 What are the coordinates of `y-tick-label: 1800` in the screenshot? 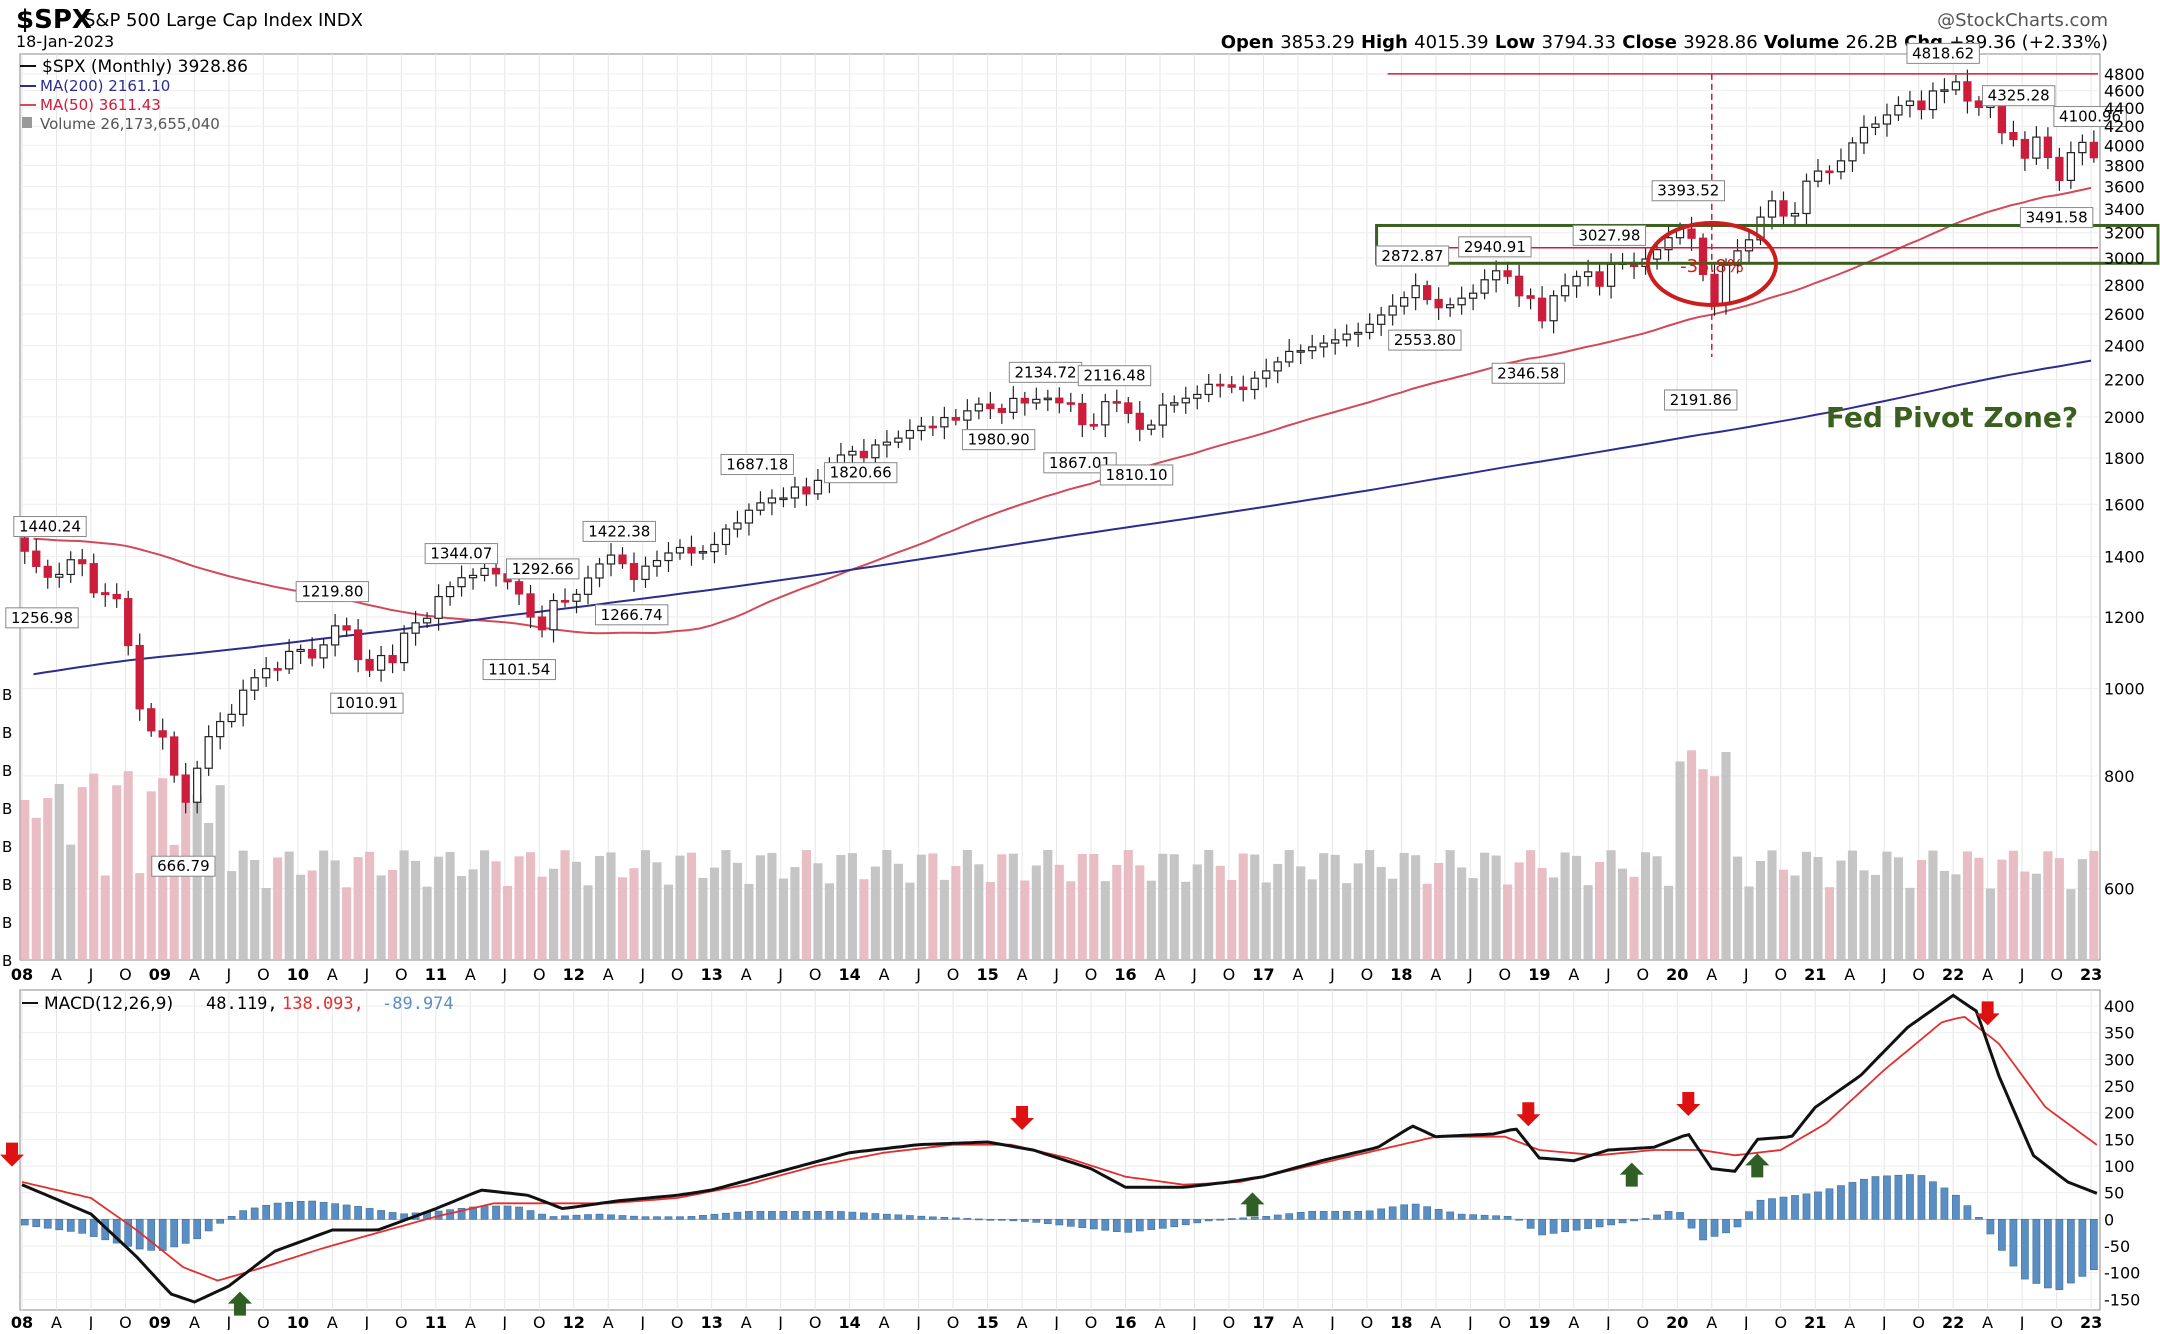 It's located at (2124, 458).